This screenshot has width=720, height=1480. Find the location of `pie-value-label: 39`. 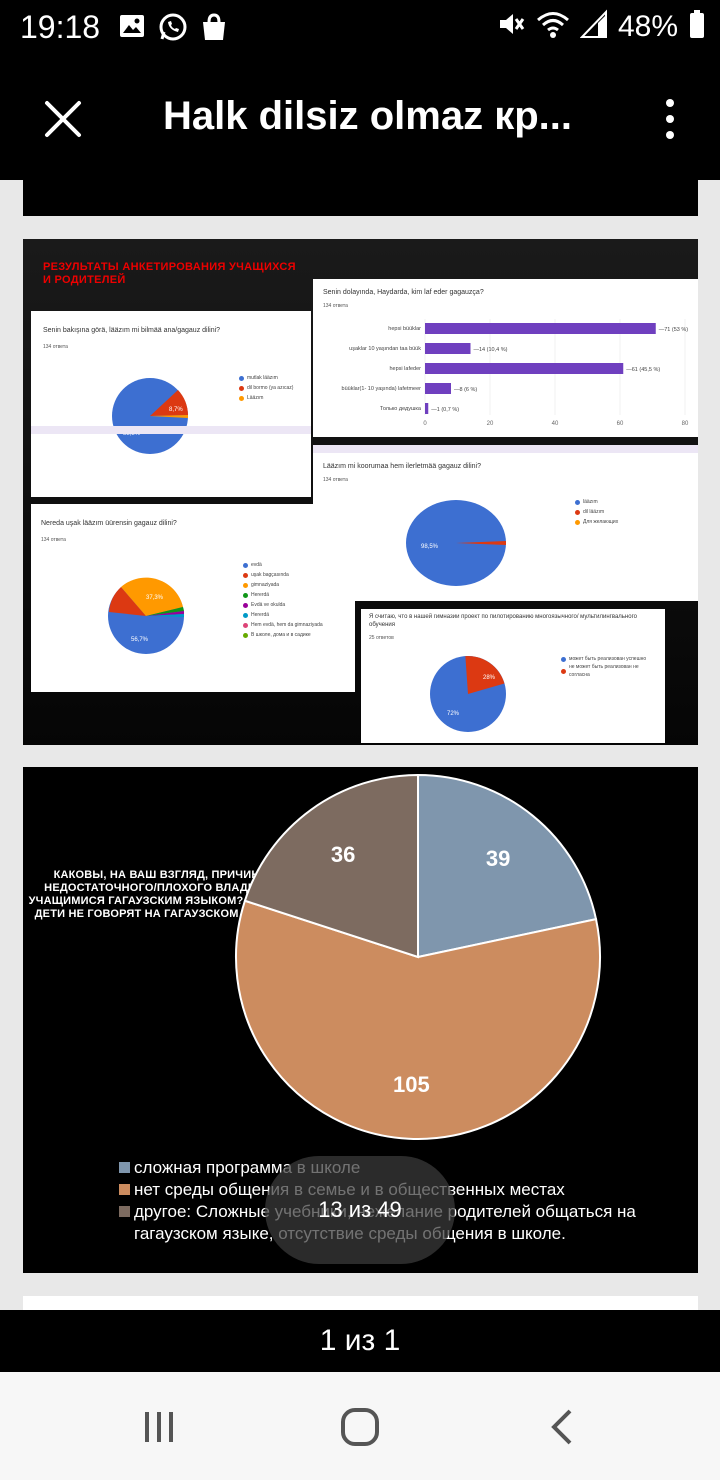

pie-value-label: 39 is located at coordinates (498, 858).